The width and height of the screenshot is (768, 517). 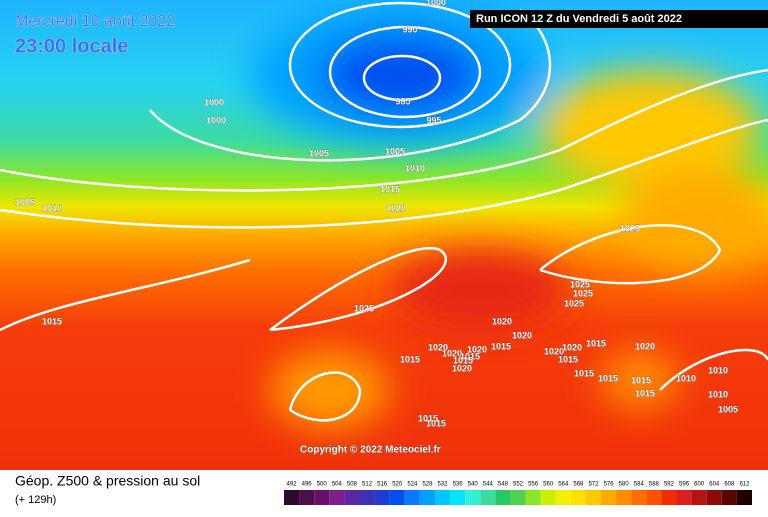 I want to click on legend-value: 612, so click(x=744, y=485).